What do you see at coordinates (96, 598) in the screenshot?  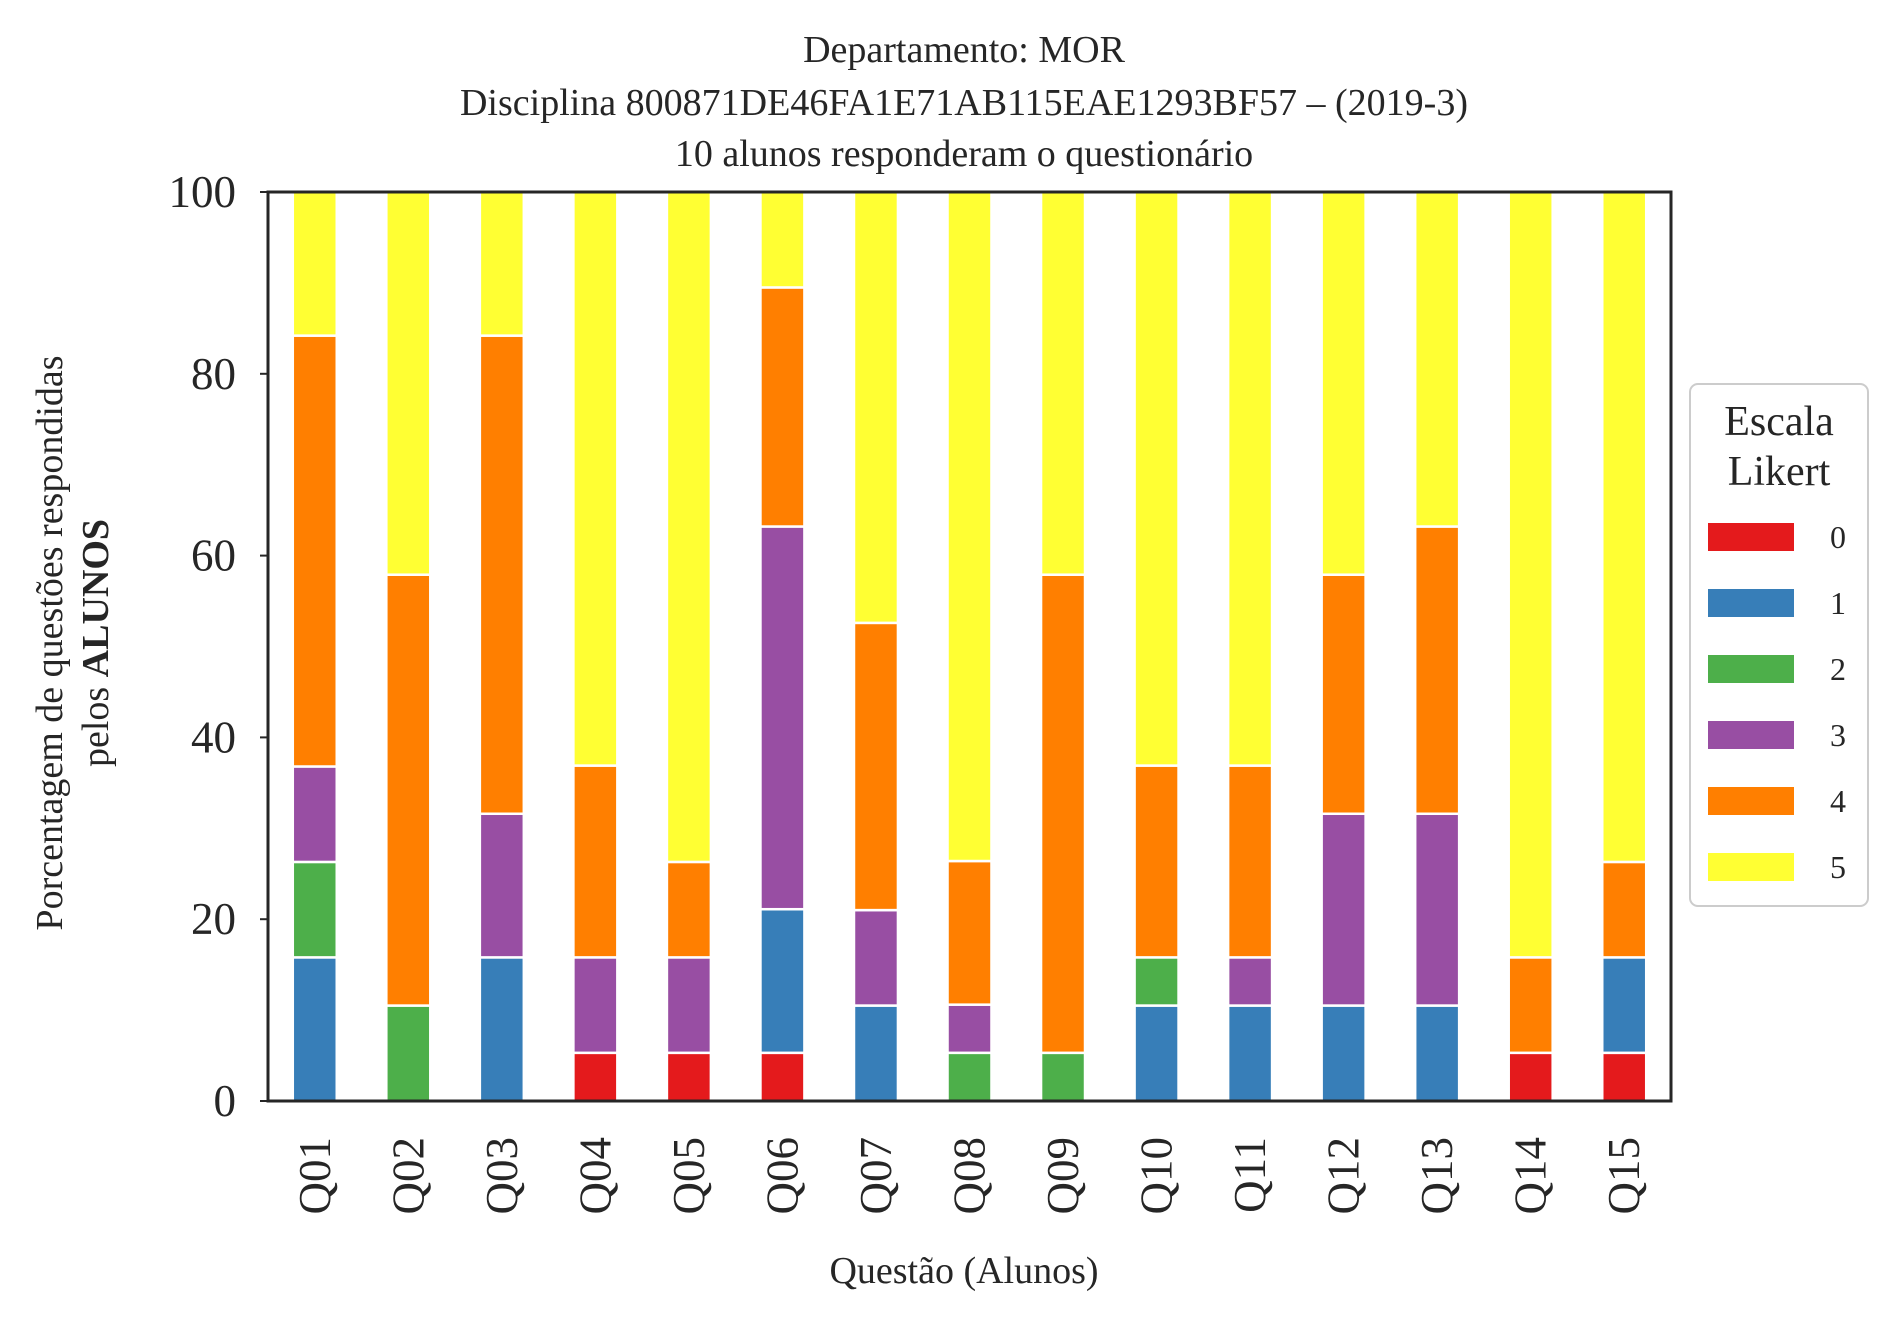 I see `y-axis-label-bold: ALUNOS` at bounding box center [96, 598].